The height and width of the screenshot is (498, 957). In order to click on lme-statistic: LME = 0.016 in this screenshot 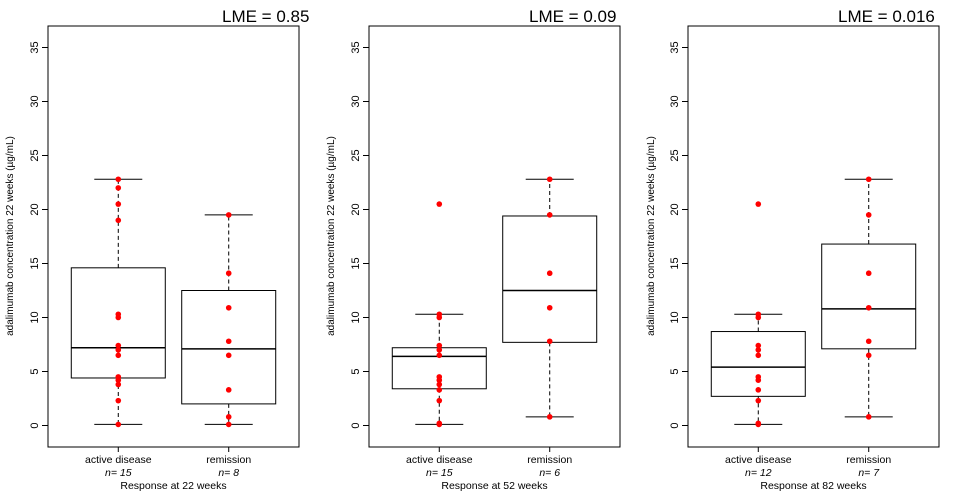, I will do `click(886, 16)`.